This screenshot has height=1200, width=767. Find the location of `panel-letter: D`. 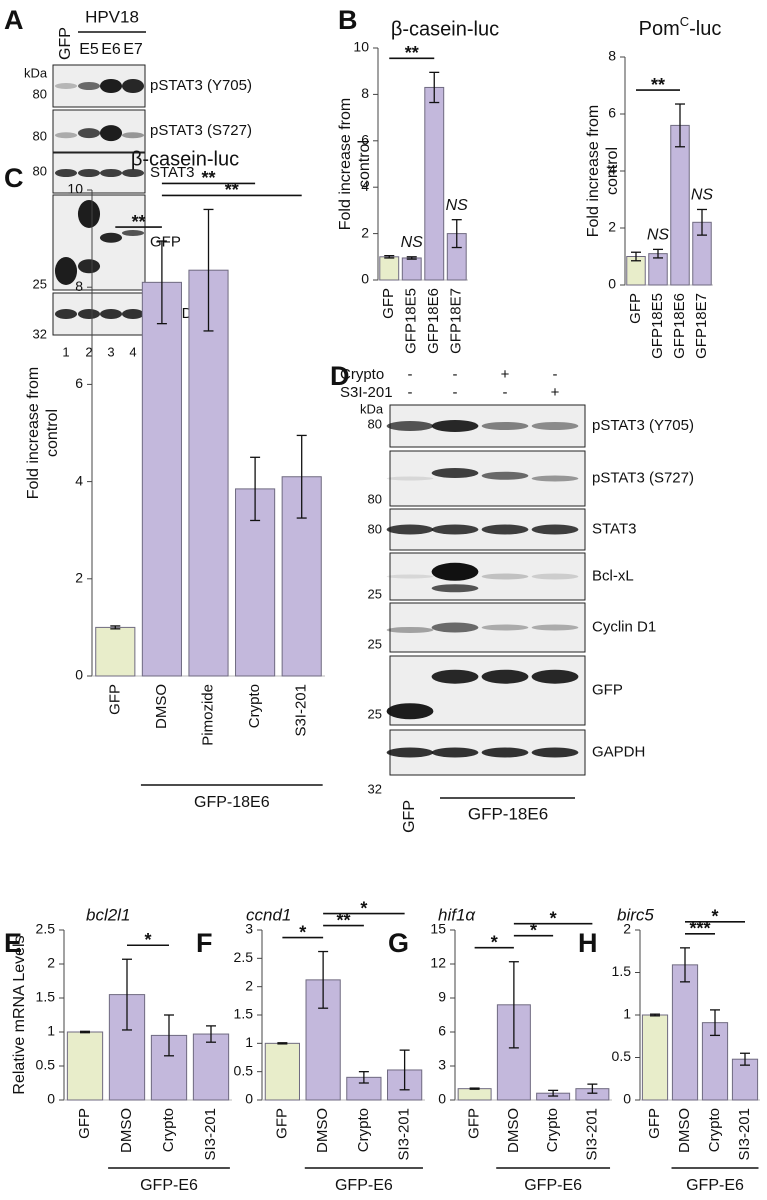

panel-letter: D is located at coordinates (340, 376).